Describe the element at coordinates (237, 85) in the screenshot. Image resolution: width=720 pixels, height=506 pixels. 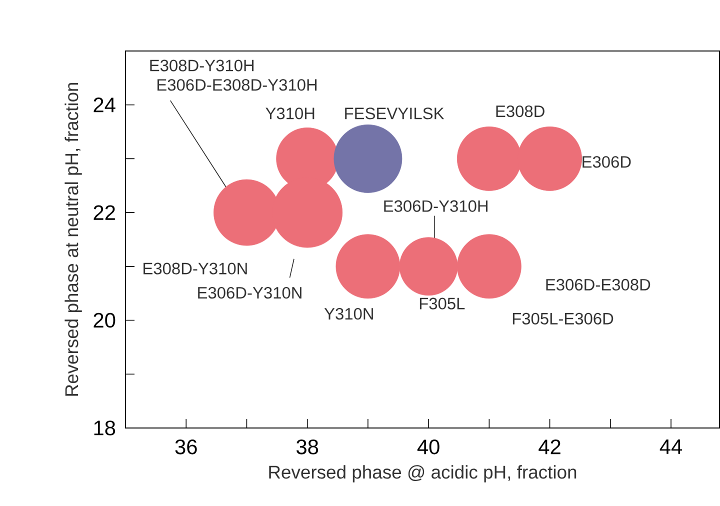
I see `annotation: E306D-E308D-Y310H` at that location.